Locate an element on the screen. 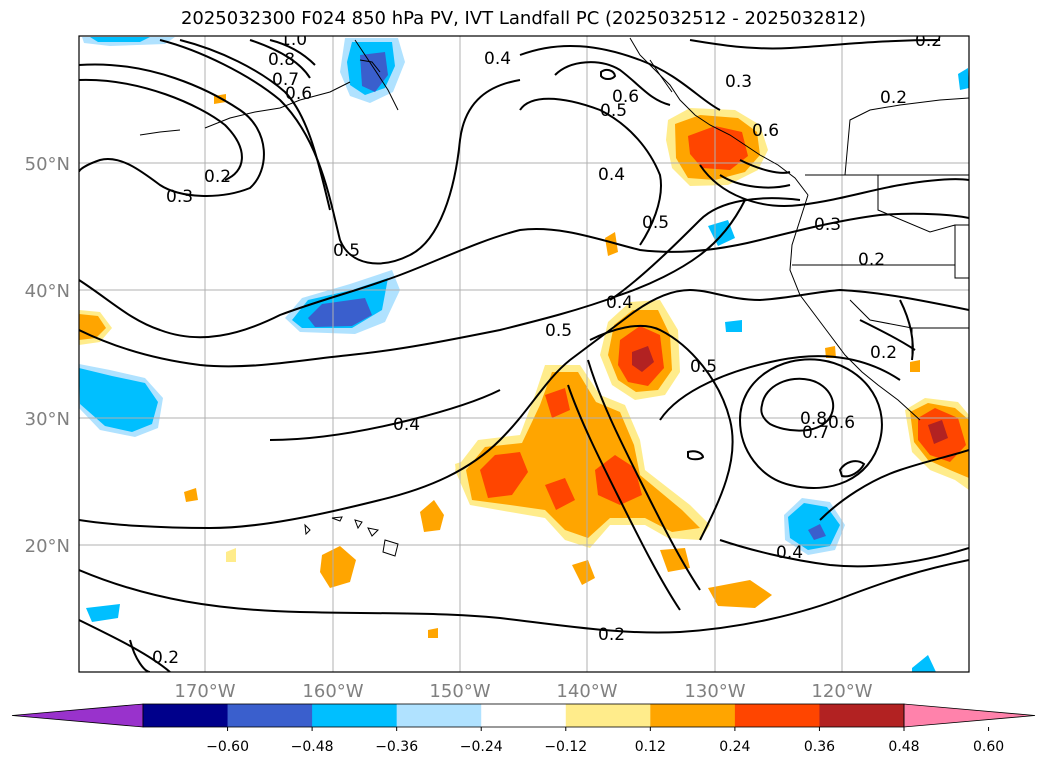 Image resolution: width=1047 pixels, height=765 pixels. positive-anomaly-central-large-core2 is located at coordinates (557, 403).